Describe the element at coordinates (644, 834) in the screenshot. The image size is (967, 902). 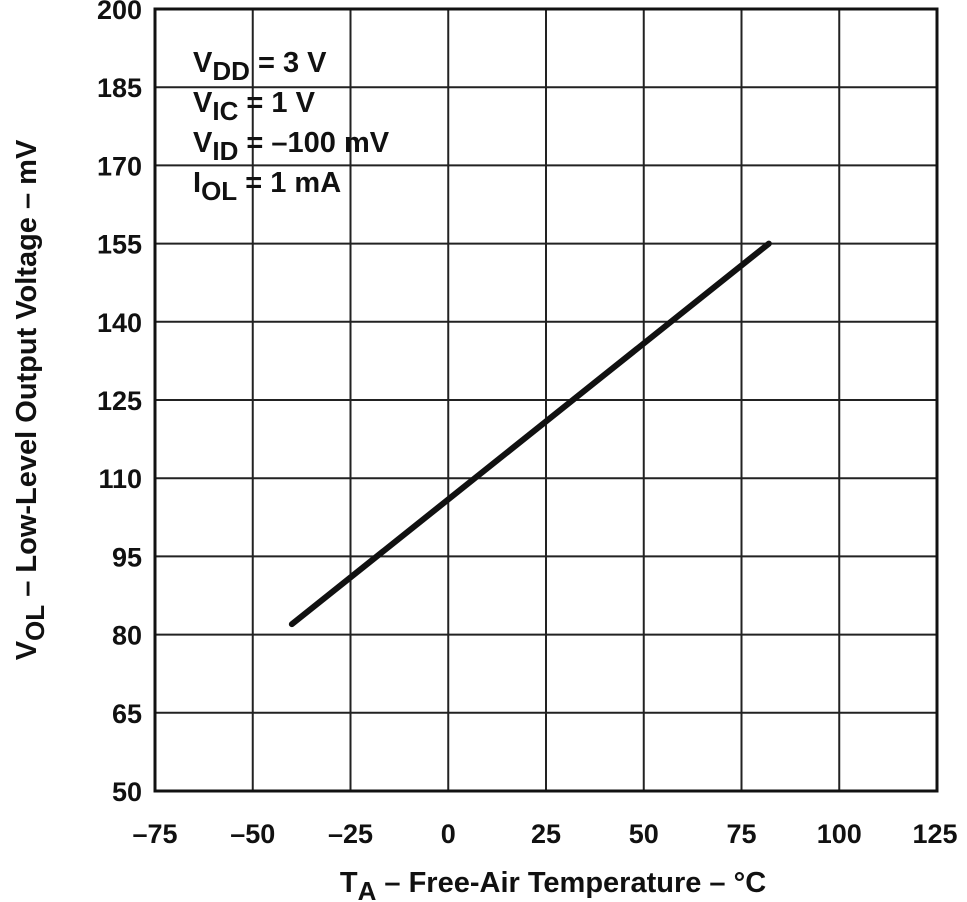
I see `x-tick-label: 50` at that location.